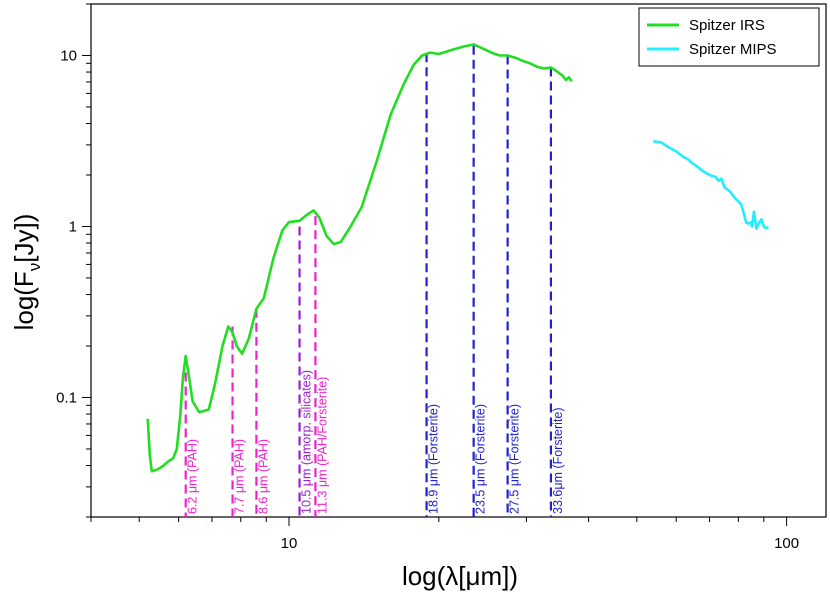  I want to click on annotation-label: 6.2 μm (PAH), so click(193, 476).